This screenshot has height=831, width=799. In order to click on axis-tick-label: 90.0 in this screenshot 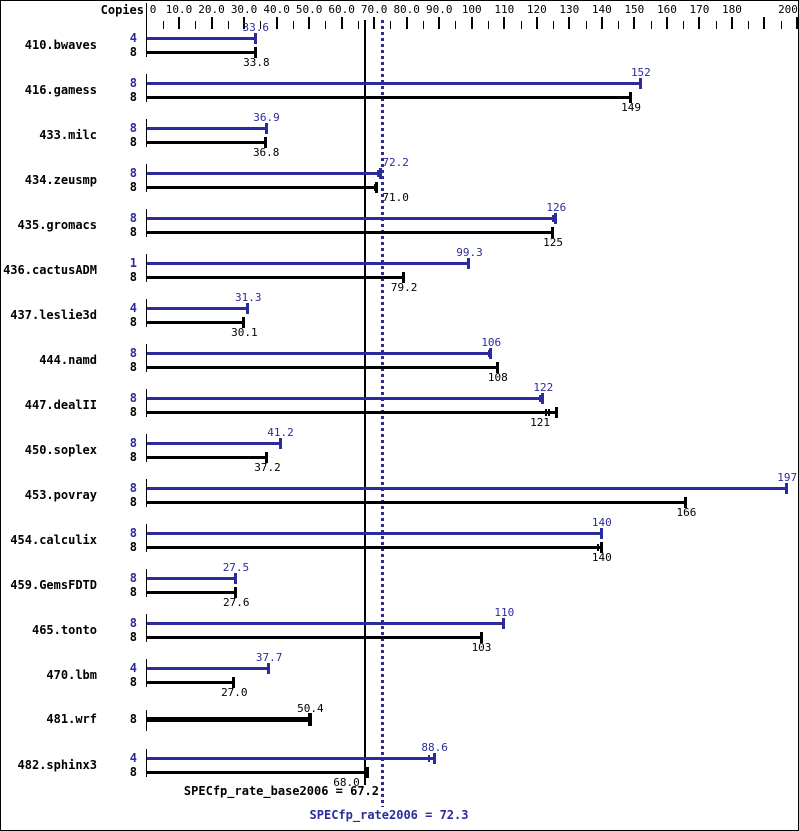, I will do `click(439, 9)`.